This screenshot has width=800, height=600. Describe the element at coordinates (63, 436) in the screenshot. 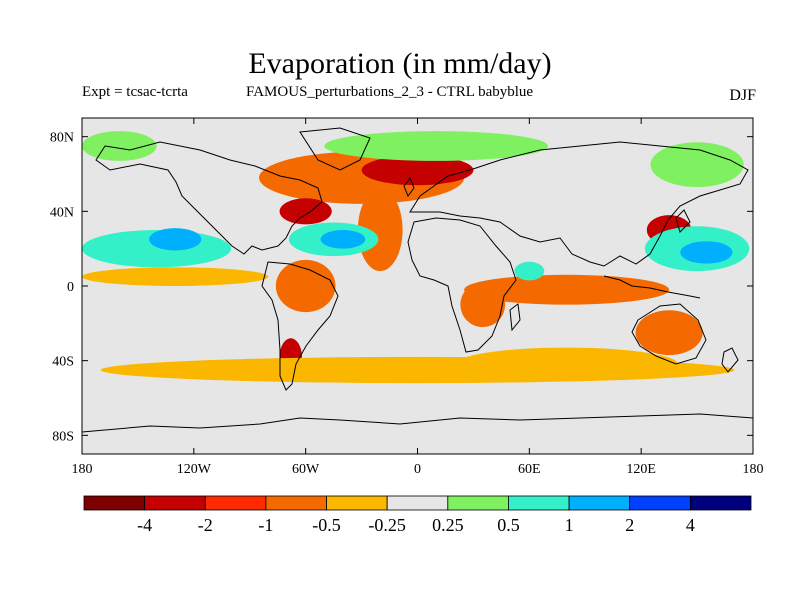

I see `y-tick-label: 80S` at that location.